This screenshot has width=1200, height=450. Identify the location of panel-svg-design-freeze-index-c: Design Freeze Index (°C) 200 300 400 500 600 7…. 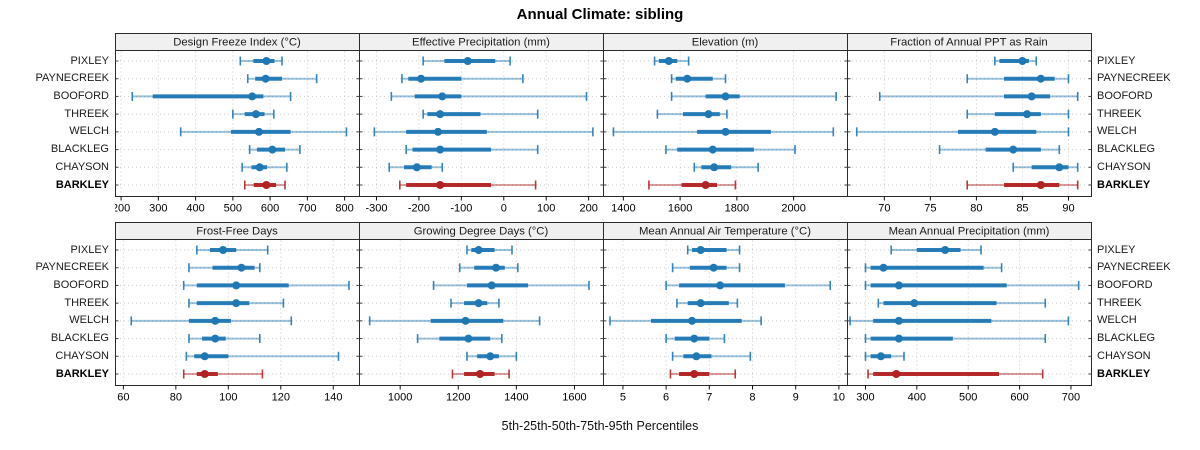
(236, 124).